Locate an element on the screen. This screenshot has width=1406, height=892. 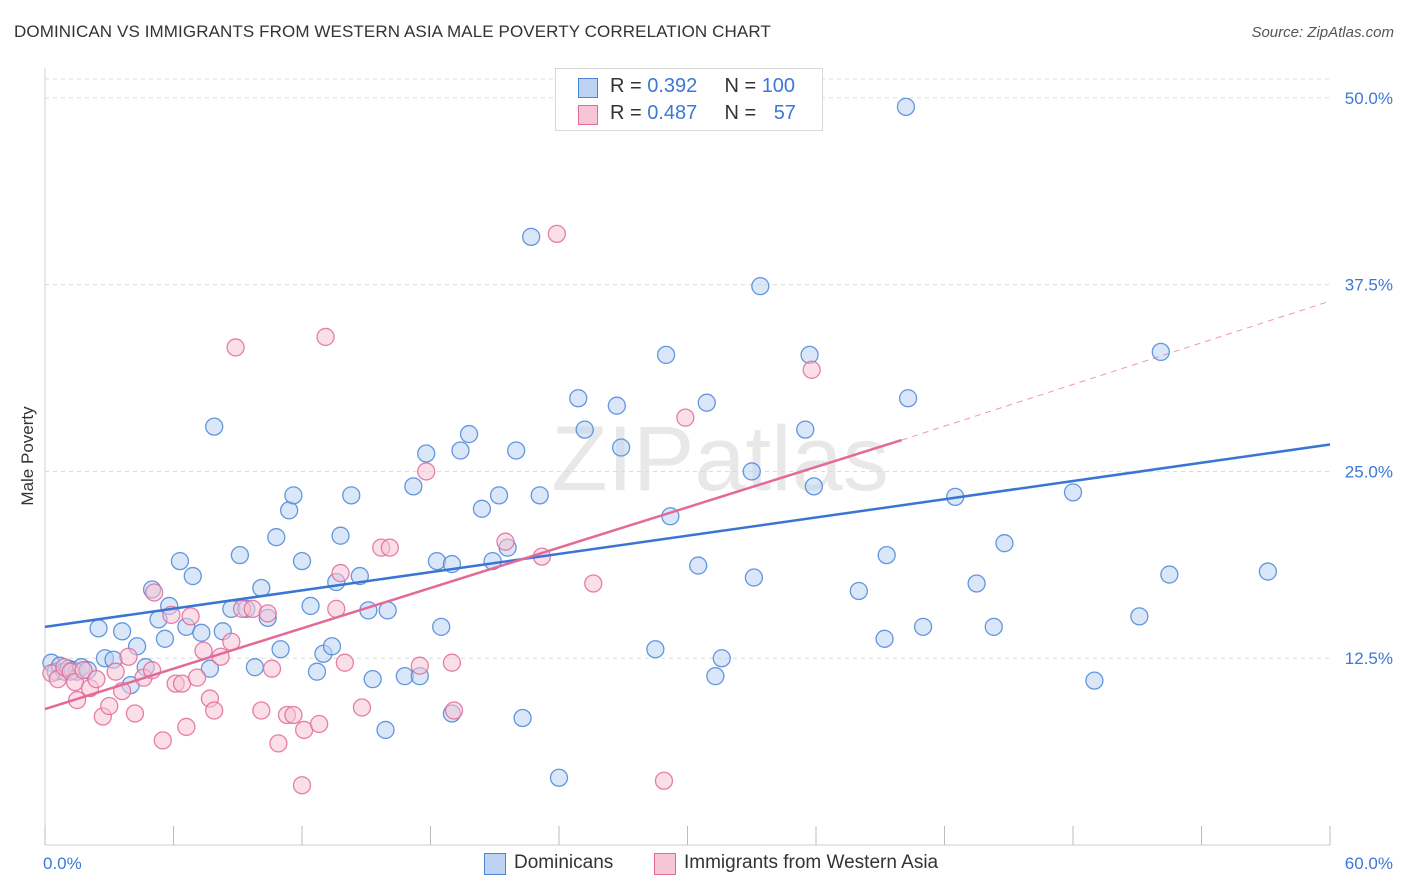
r-value: 0.487 is located at coordinates (672, 113).